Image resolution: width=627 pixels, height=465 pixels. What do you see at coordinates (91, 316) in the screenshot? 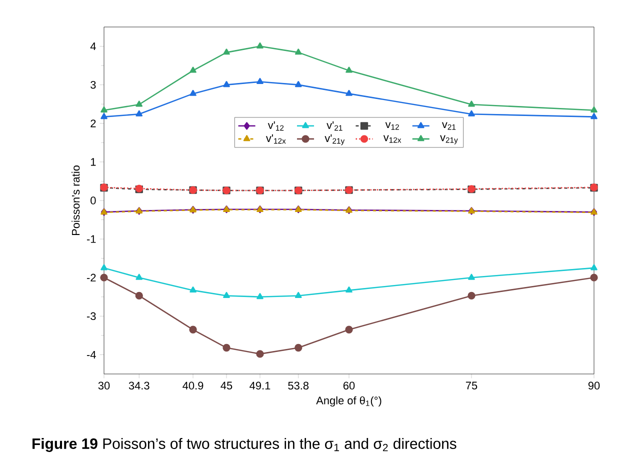
I see `y-tick-label: -3` at bounding box center [91, 316].